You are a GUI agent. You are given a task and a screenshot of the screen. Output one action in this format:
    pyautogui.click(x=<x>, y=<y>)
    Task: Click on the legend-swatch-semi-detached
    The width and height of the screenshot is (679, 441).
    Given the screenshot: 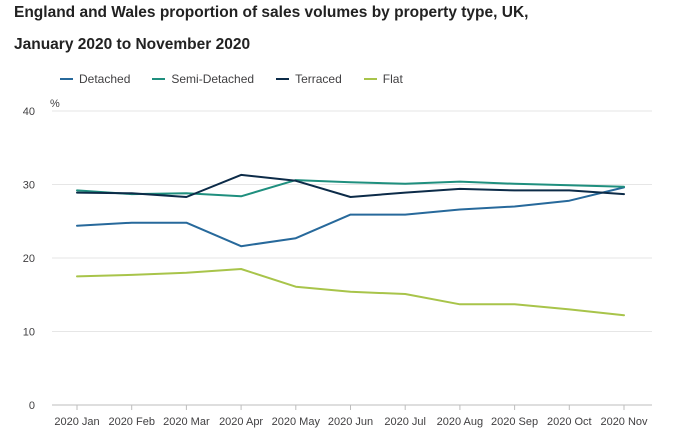 What is the action you would take?
    pyautogui.click(x=159, y=79)
    